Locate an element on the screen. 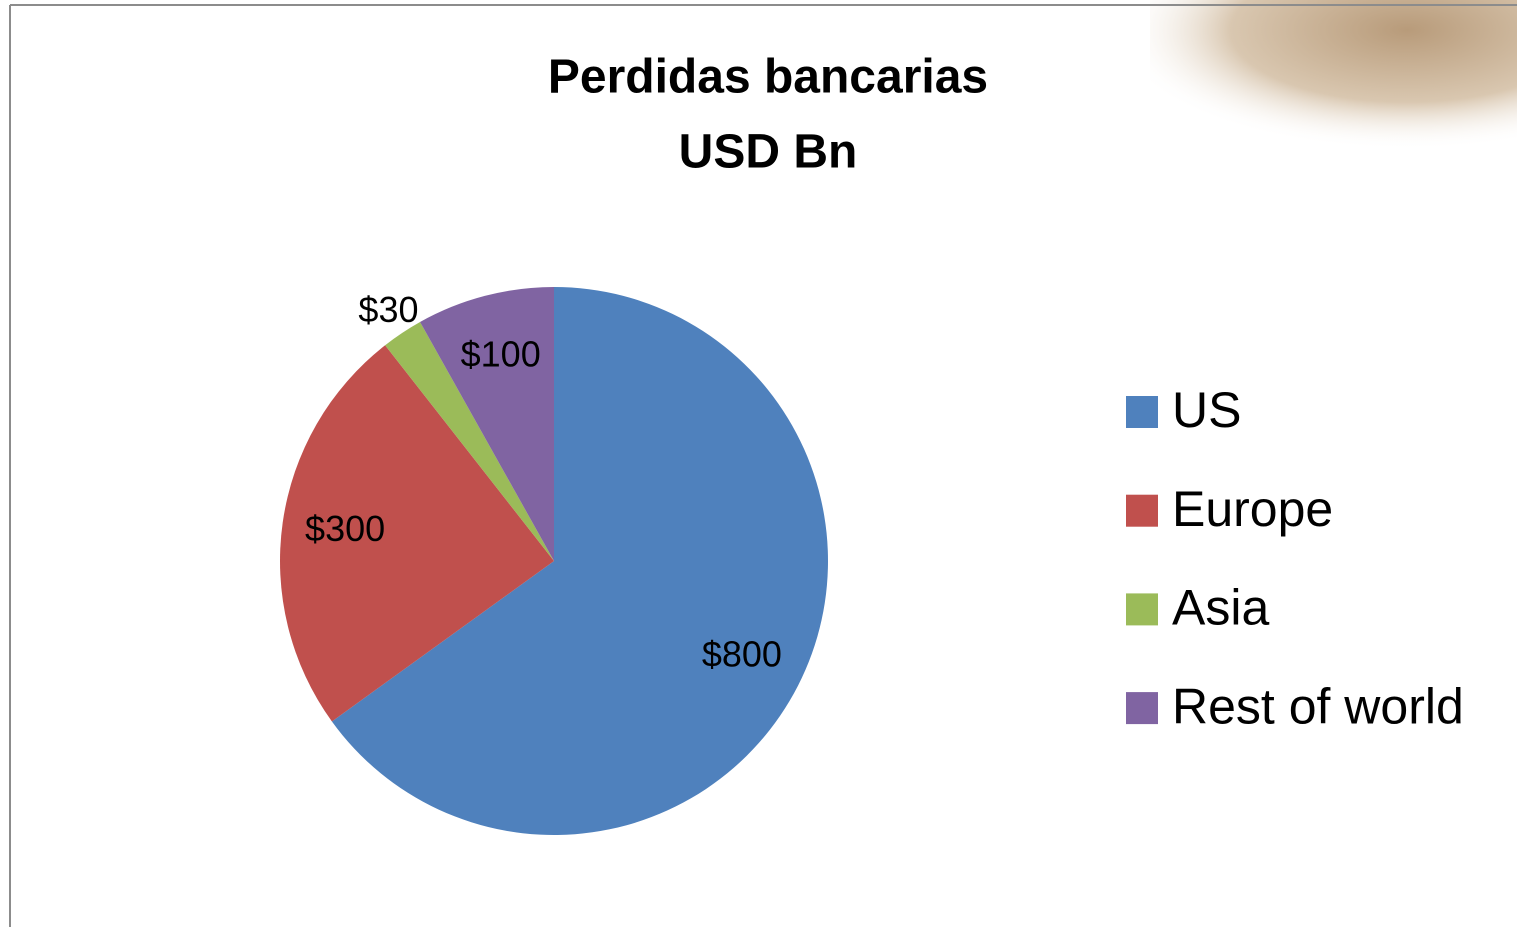  chart-subtitle: USD Bn is located at coordinates (768, 152).